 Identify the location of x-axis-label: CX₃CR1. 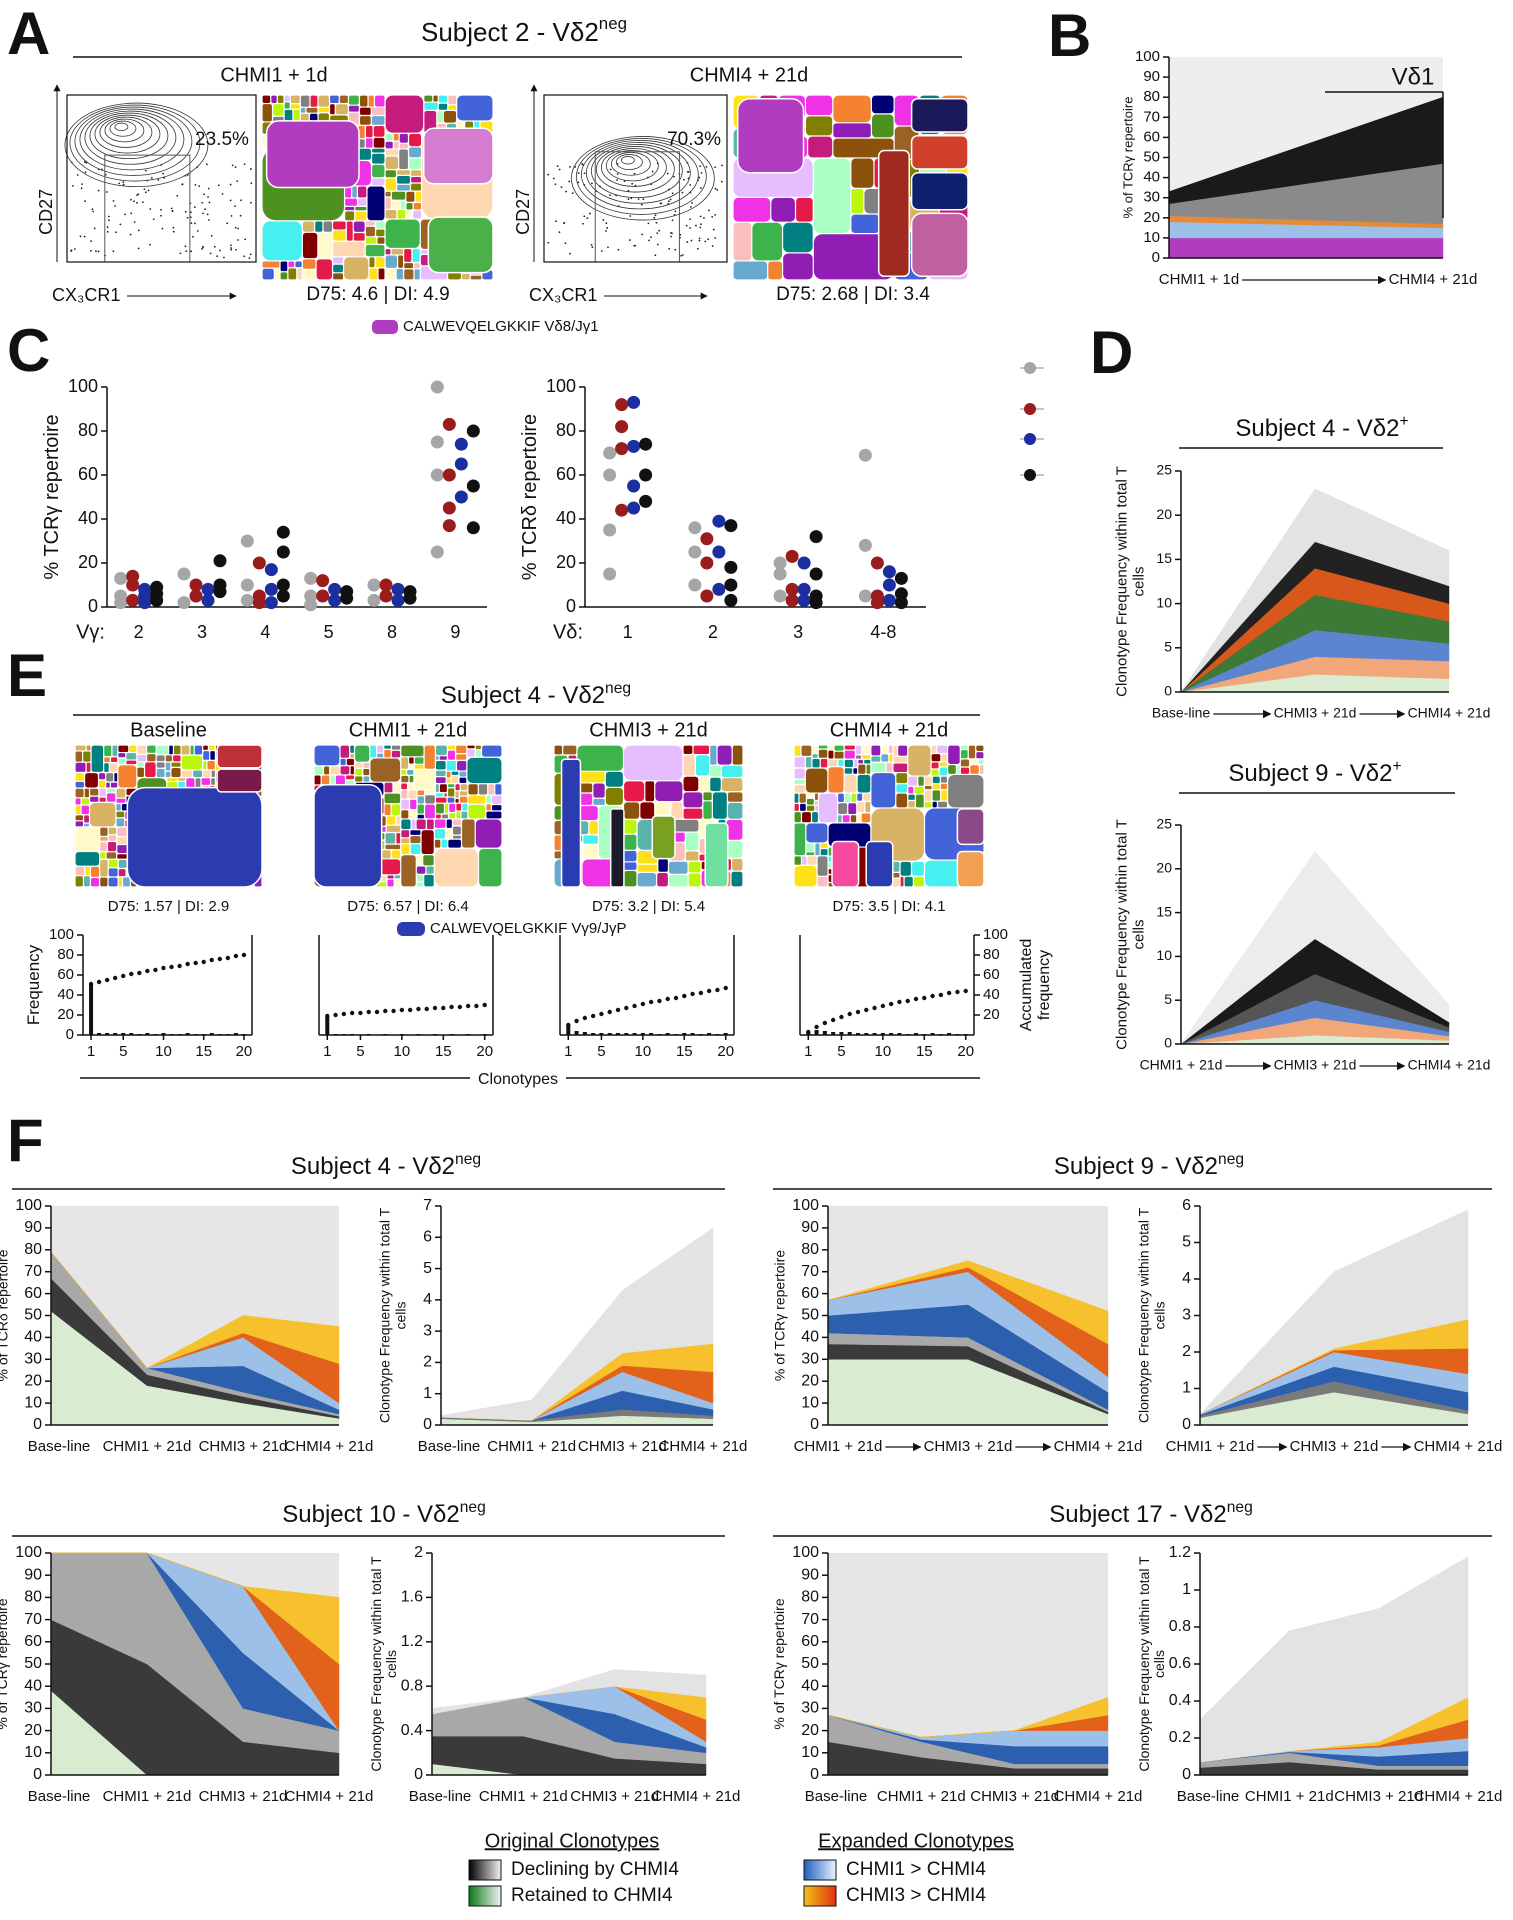
(86, 295).